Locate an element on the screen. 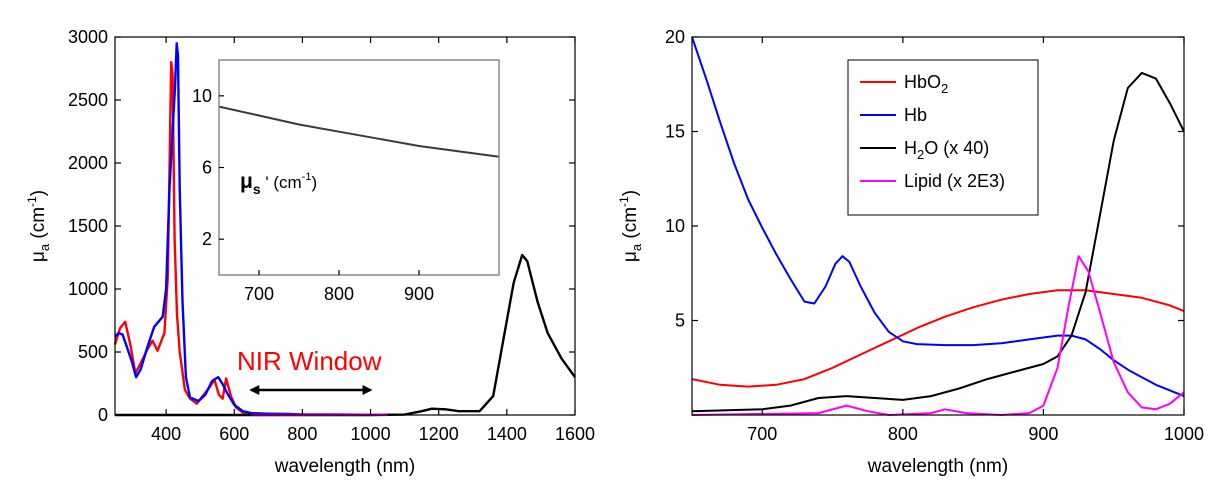  left-y-label-unit: (cm is located at coordinates (38, 225).